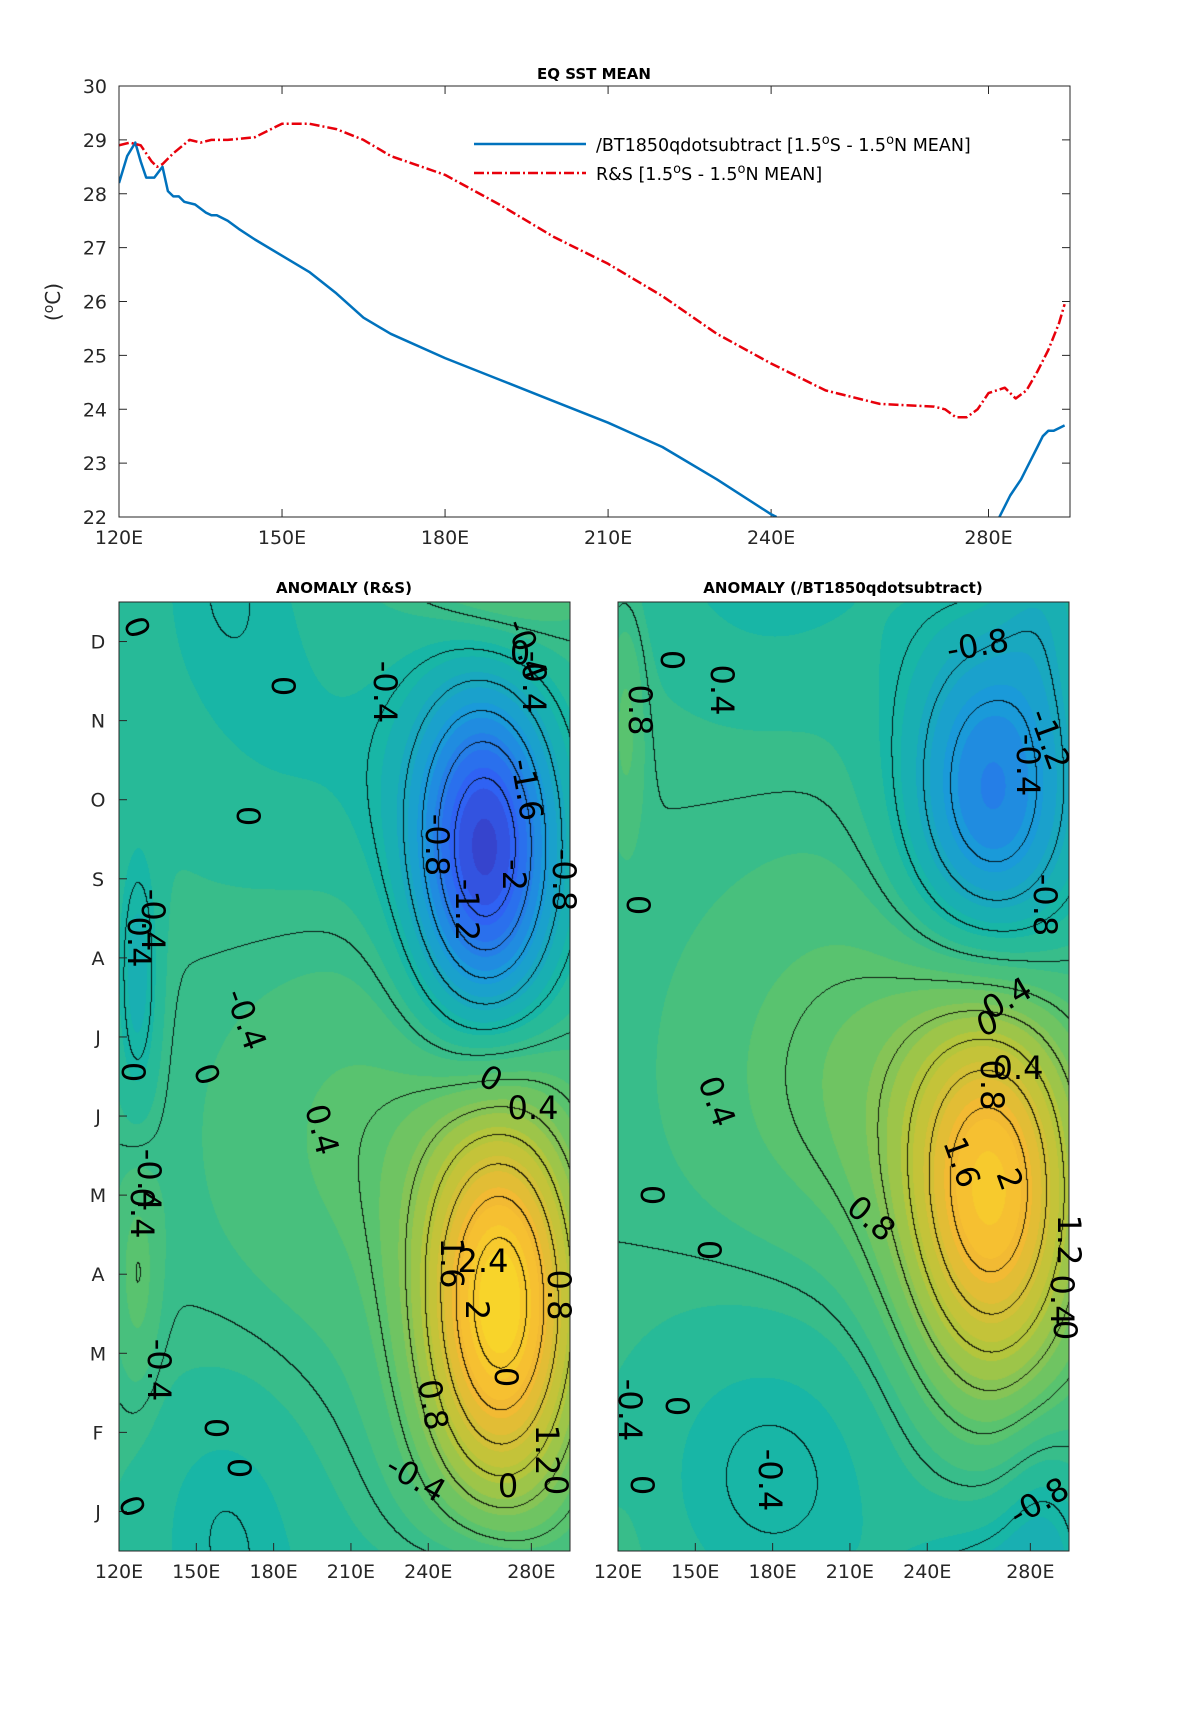 The image size is (1181, 1713). Describe the element at coordinates (95, 249) in the screenshot. I see `y-tick-label: 27` at that location.